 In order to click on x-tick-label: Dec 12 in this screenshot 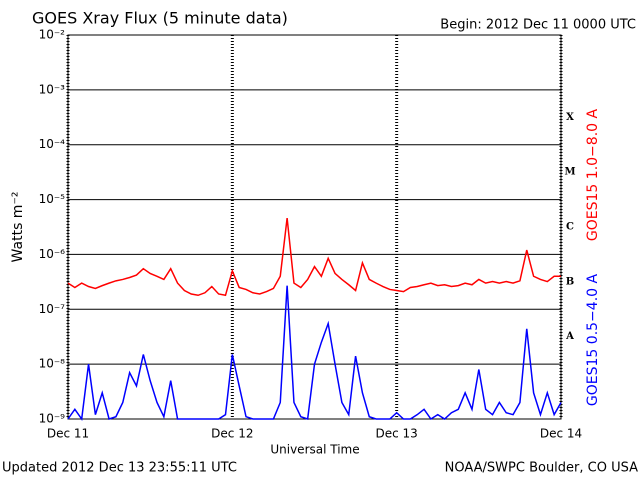, I will do `click(232, 434)`.